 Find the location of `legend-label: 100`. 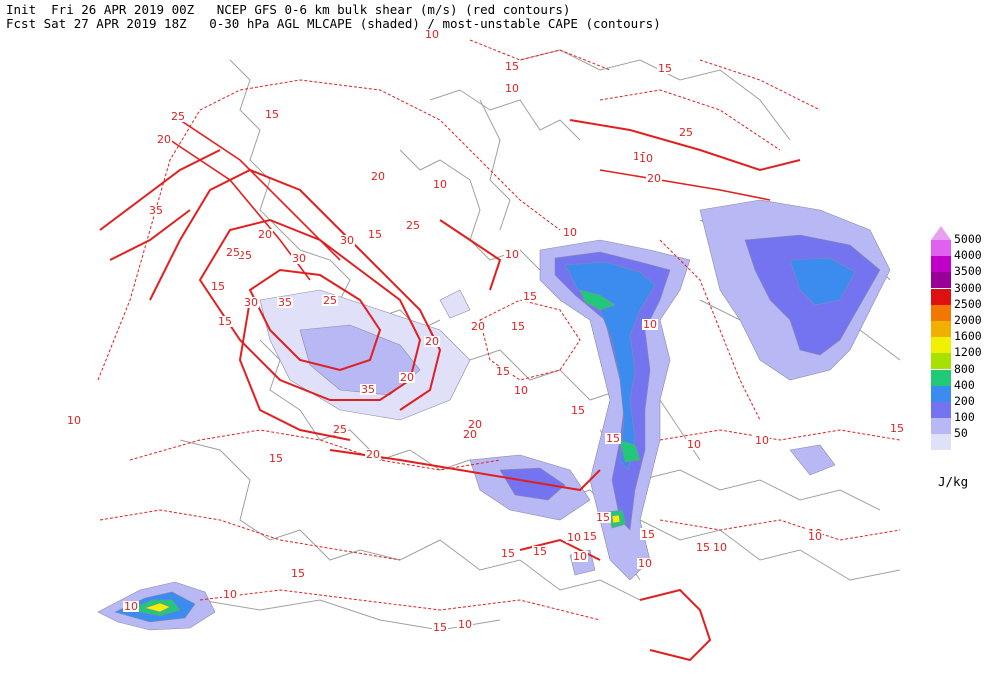

legend-label: 100 is located at coordinates (964, 417).